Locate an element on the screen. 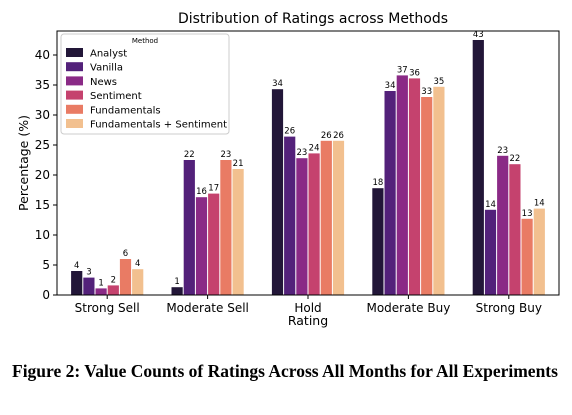  data-label: 35 is located at coordinates (438, 82).